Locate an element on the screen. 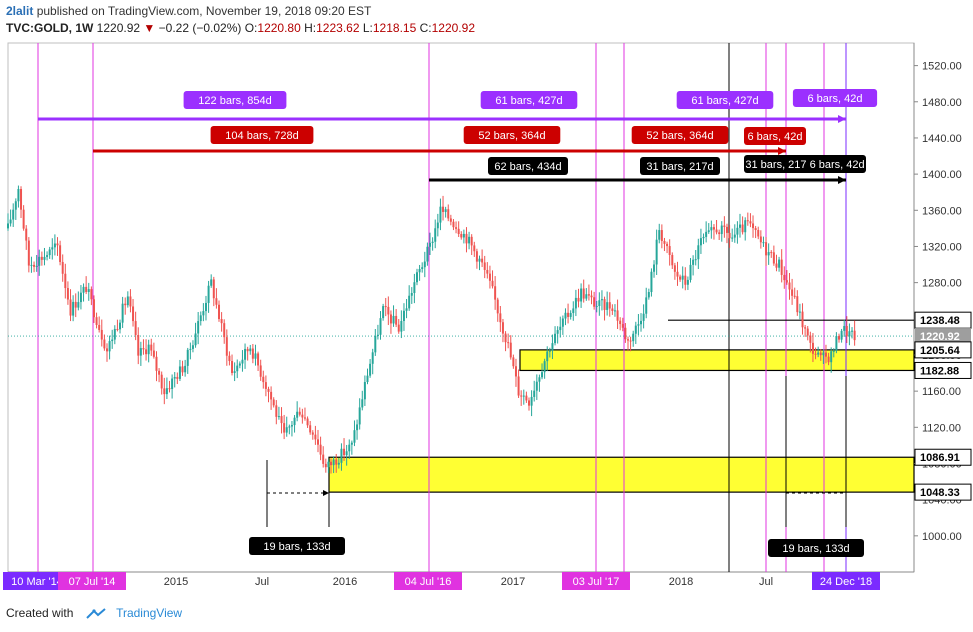 Image resolution: width=973 pixels, height=632 pixels. symbol-label: TVC:GOLD, 1W is located at coordinates (50, 28).